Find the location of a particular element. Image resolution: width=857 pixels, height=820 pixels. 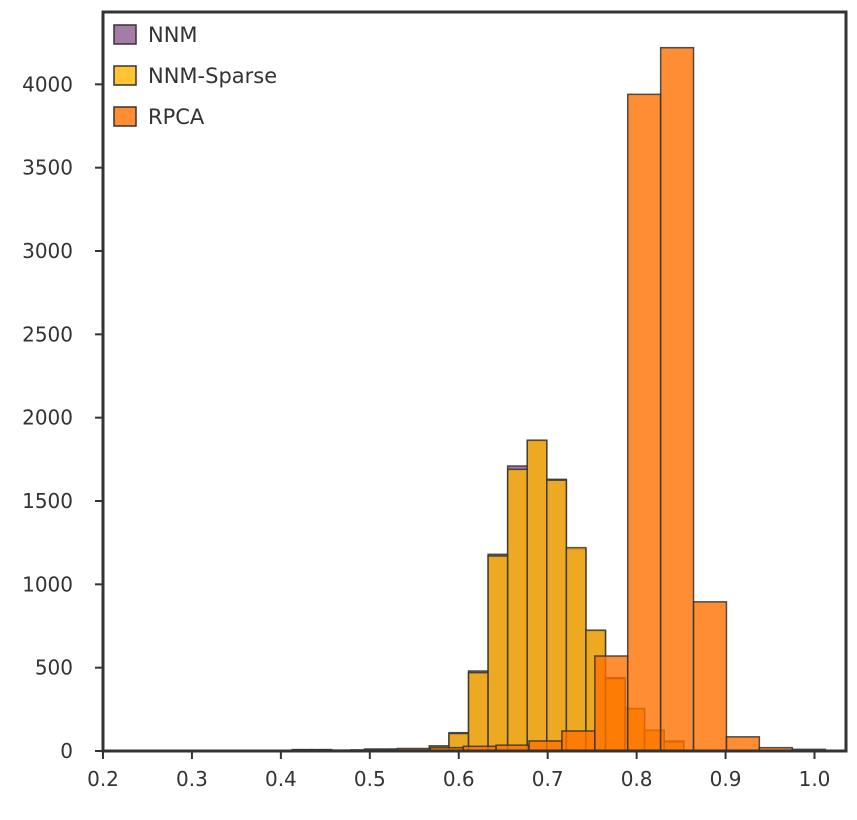

legend-item: RPCA is located at coordinates (159, 117).